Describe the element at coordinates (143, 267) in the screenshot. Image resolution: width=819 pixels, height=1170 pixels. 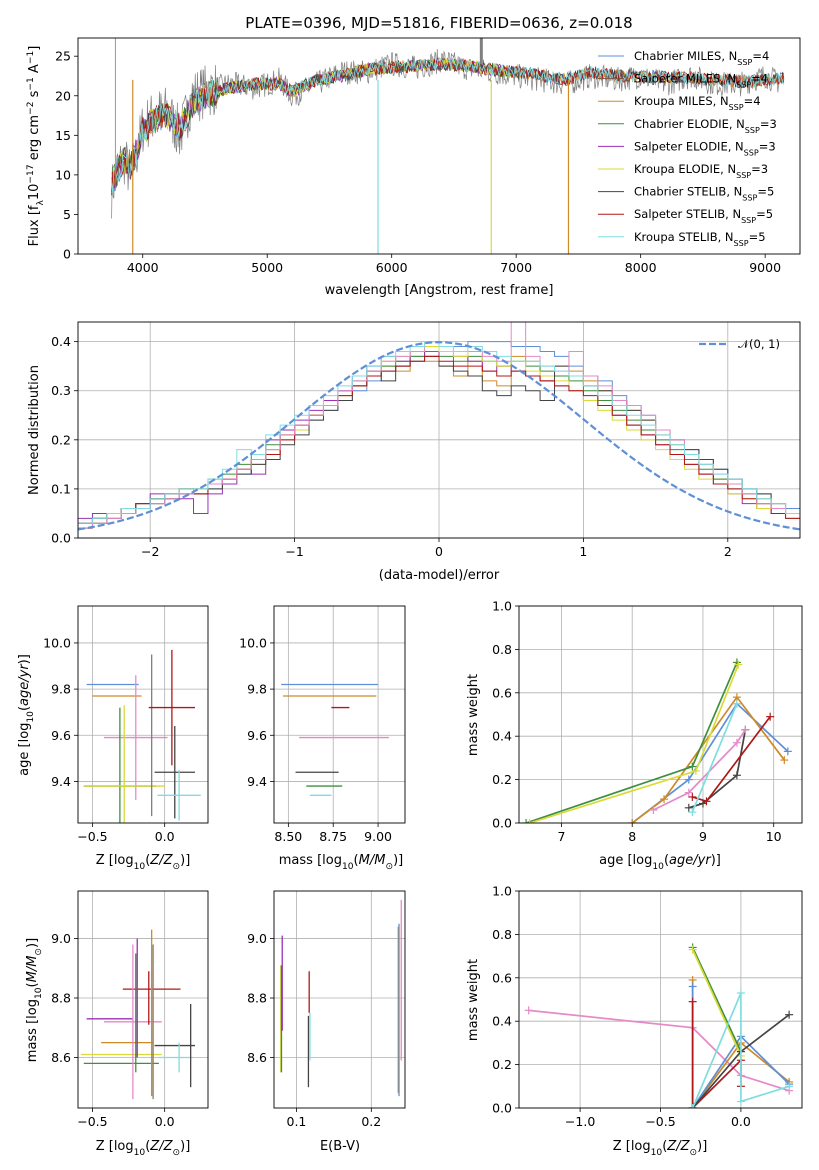
I see `x-tick-label: 4000` at that location.